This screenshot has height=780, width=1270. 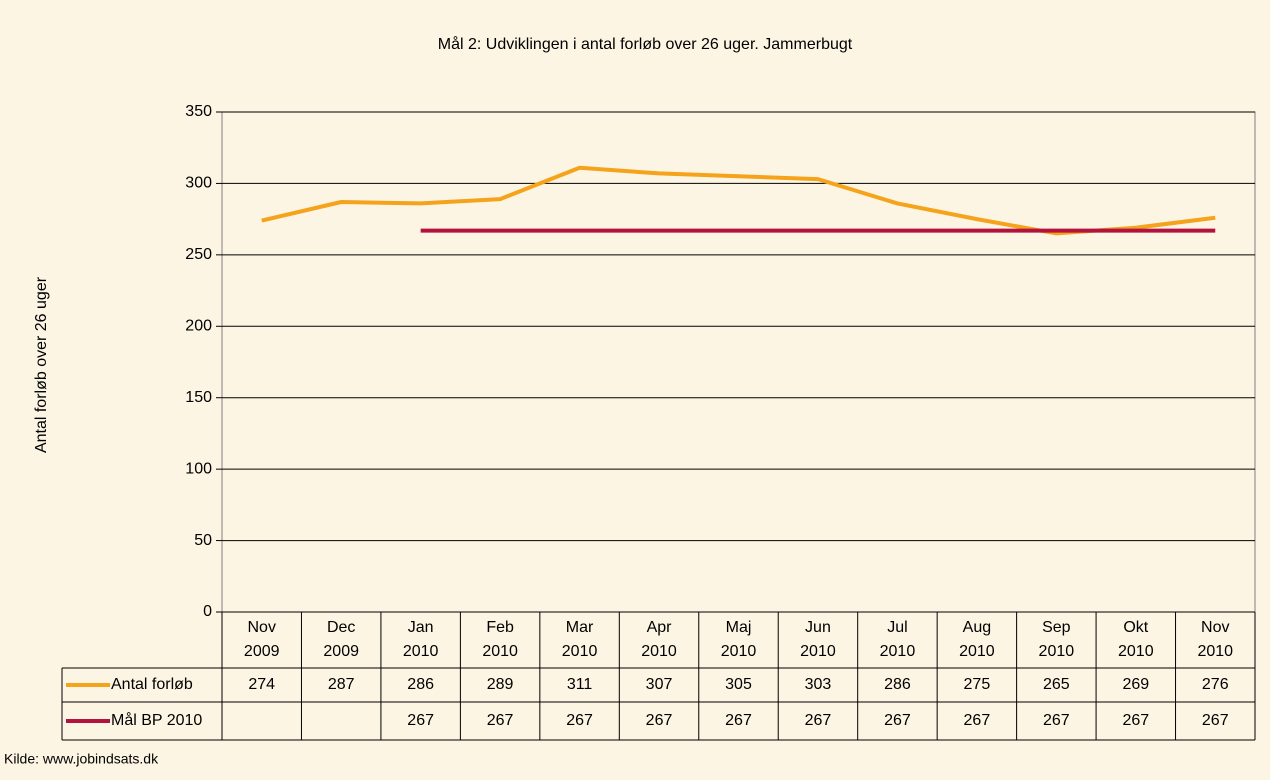 What do you see at coordinates (198, 183) in the screenshot?
I see `y-tick-label: 300` at bounding box center [198, 183].